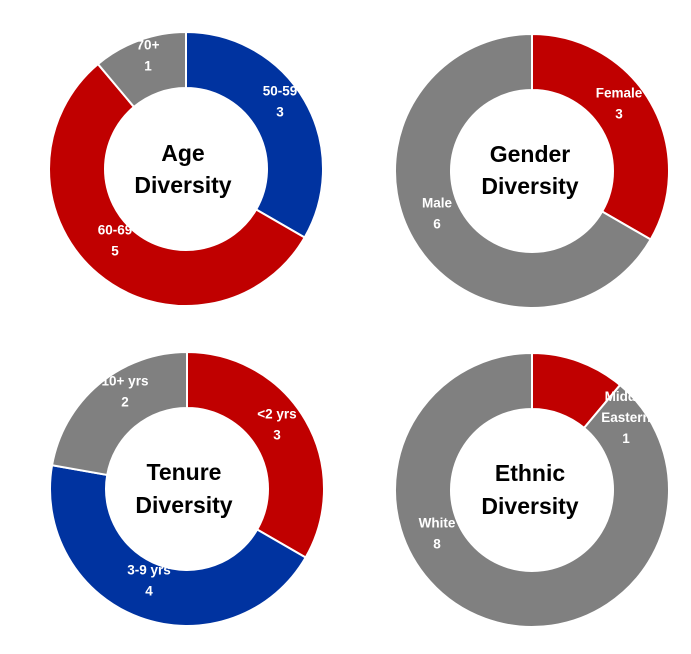  I want to click on tenure-title-line1: Tenure, so click(184, 472).